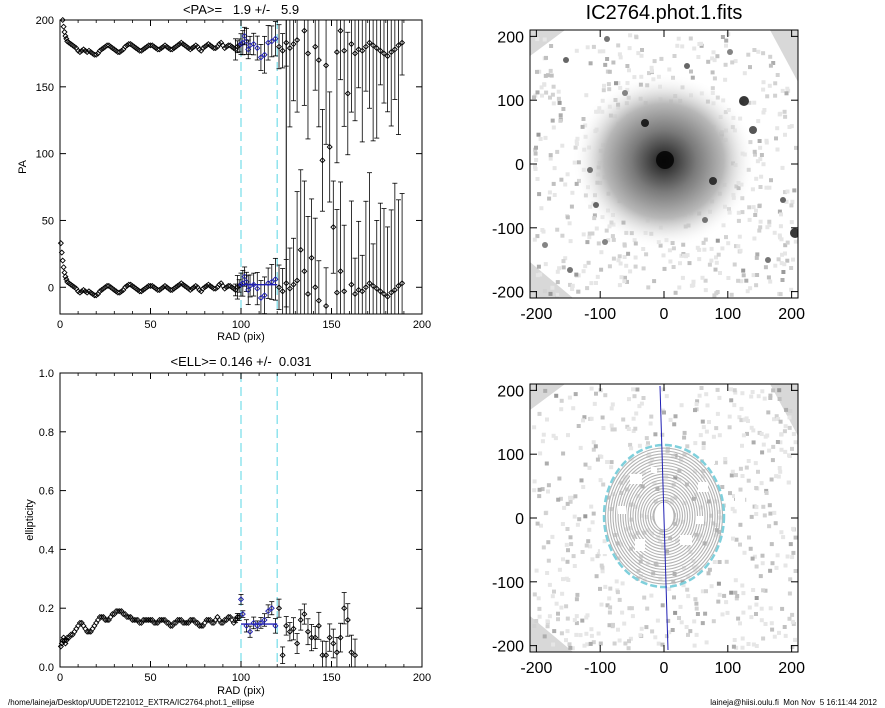 This screenshot has height=708, width=885. What do you see at coordinates (46, 492) in the screenshot?
I see `y-tick-label: 0.6` at bounding box center [46, 492].